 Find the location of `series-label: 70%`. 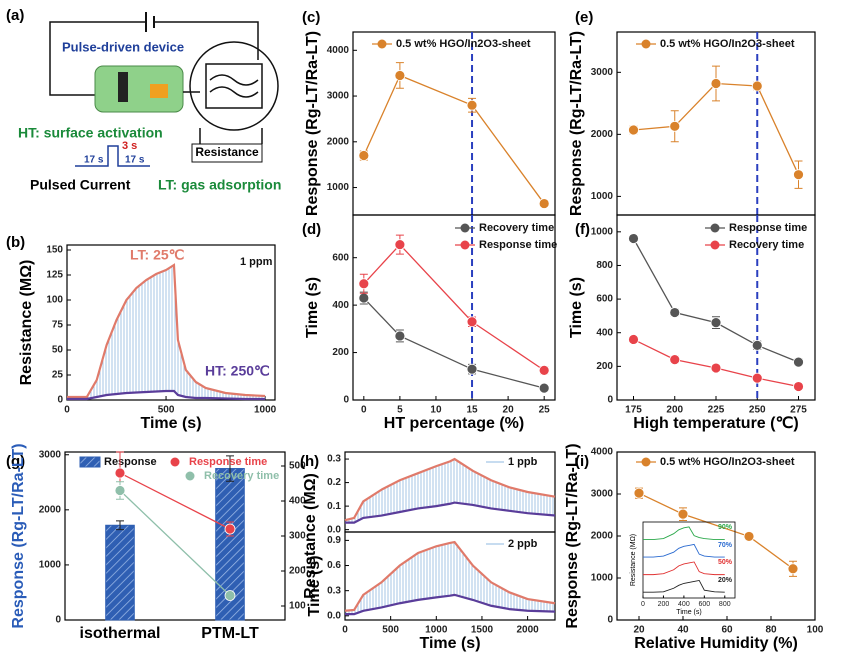

series-label: 70% is located at coordinates (725, 545).